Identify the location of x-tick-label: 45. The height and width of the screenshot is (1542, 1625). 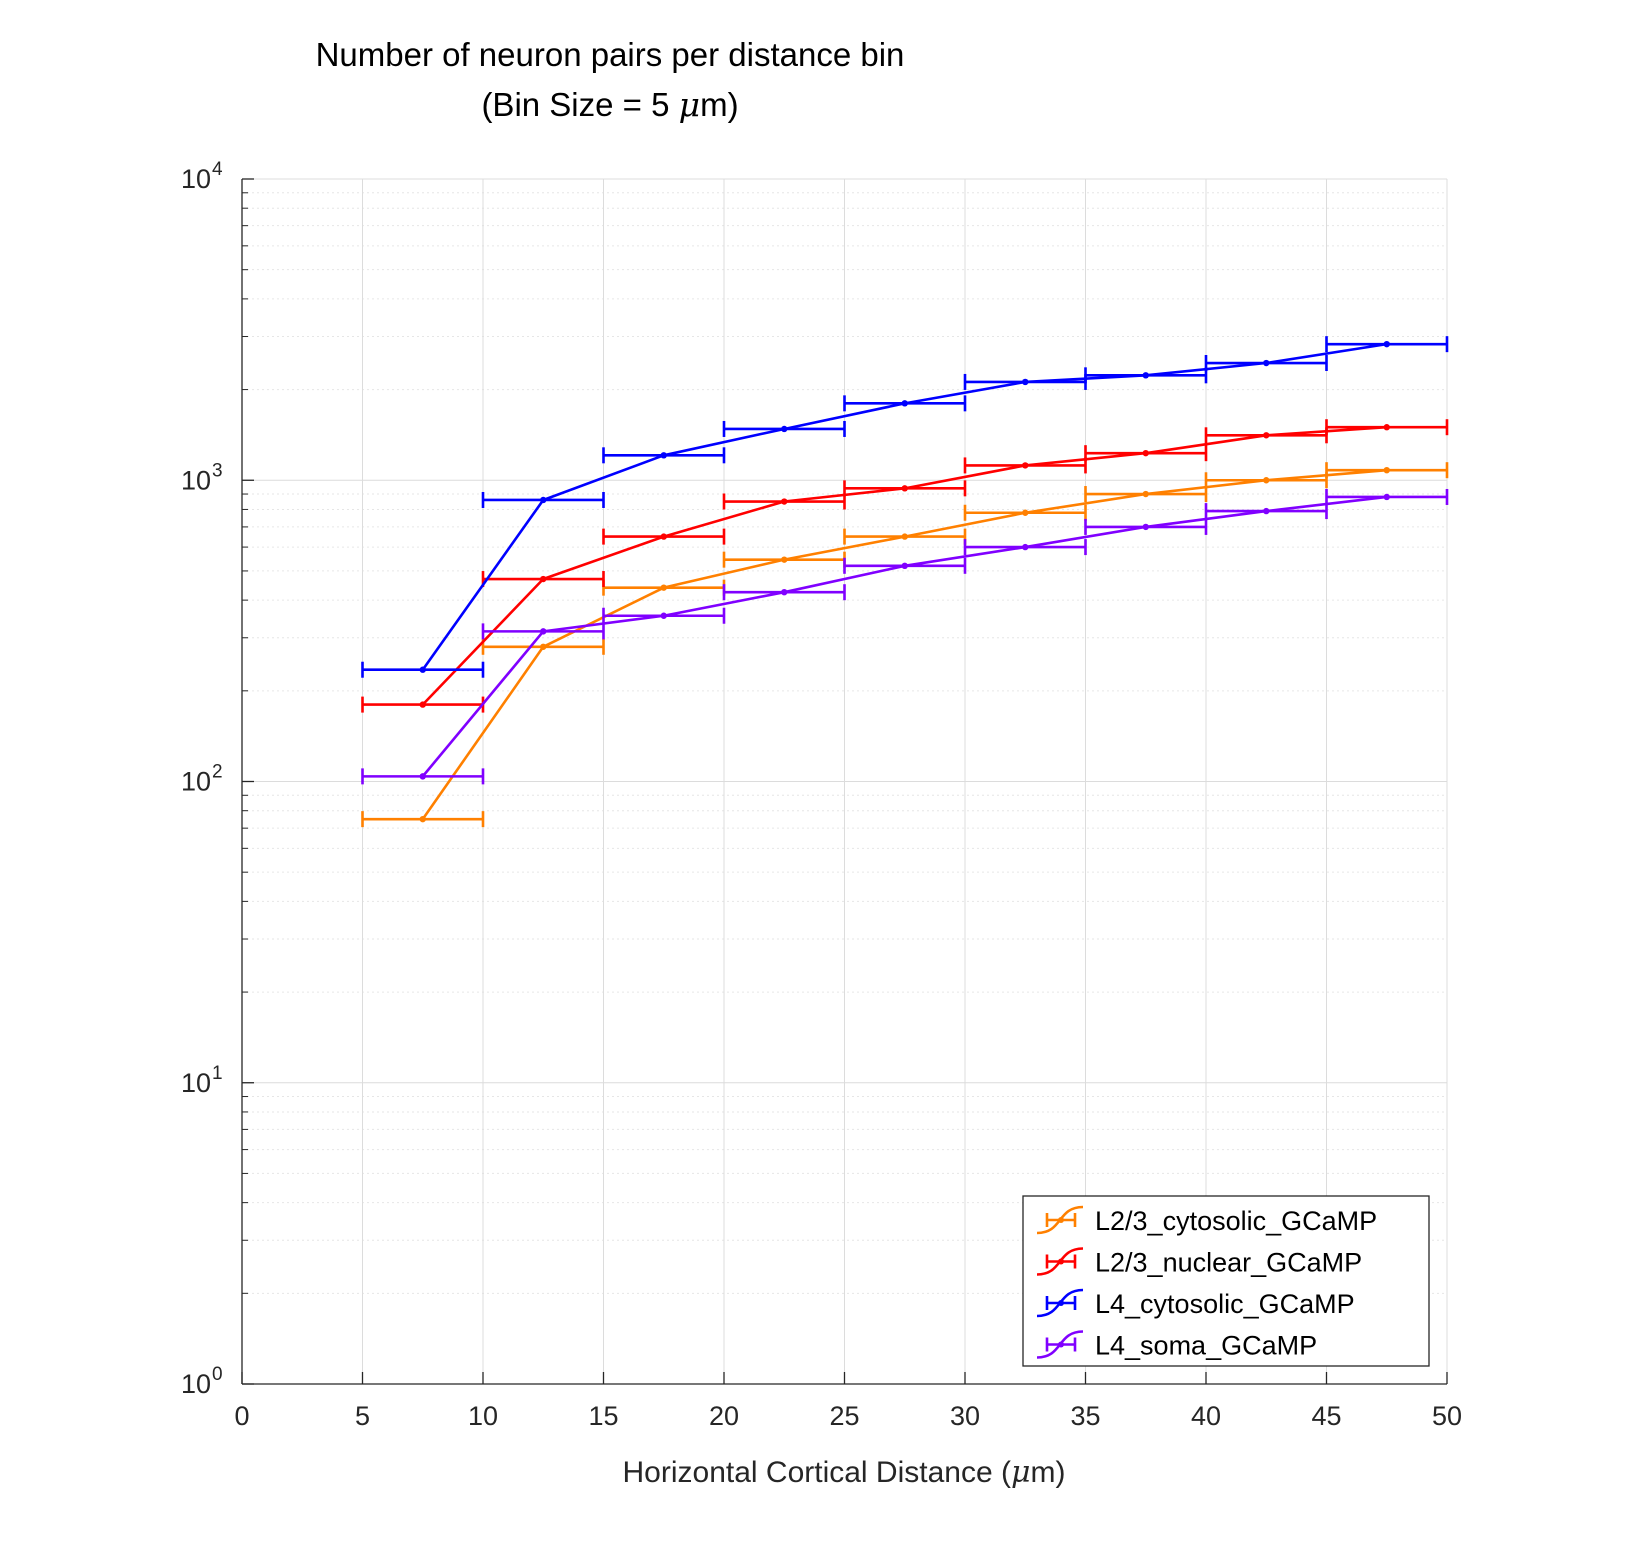
(1326, 1416).